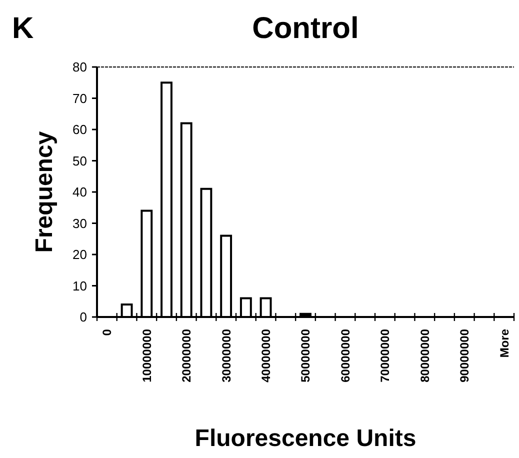  Describe the element at coordinates (305, 438) in the screenshot. I see `x-axis-title: Fluorescence Units` at that location.